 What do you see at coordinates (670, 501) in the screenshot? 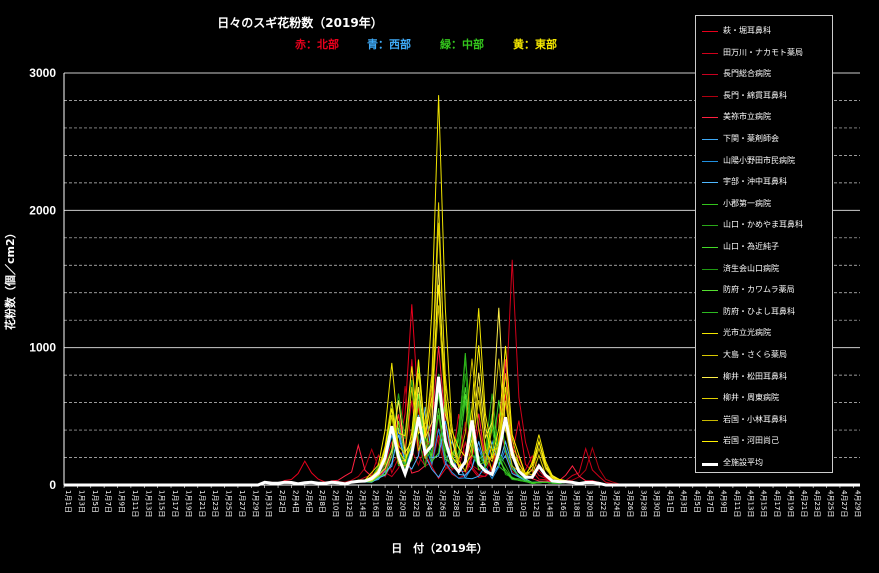
I see `x-tick-label: 4月1日` at bounding box center [670, 501].